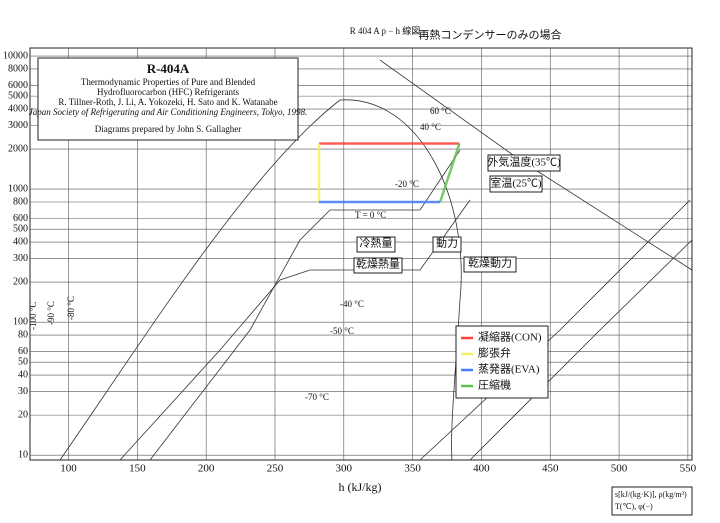 The height and width of the screenshot is (523, 720). What do you see at coordinates (20, 218) in the screenshot?
I see `y-tick-label: 600` at bounding box center [20, 218].